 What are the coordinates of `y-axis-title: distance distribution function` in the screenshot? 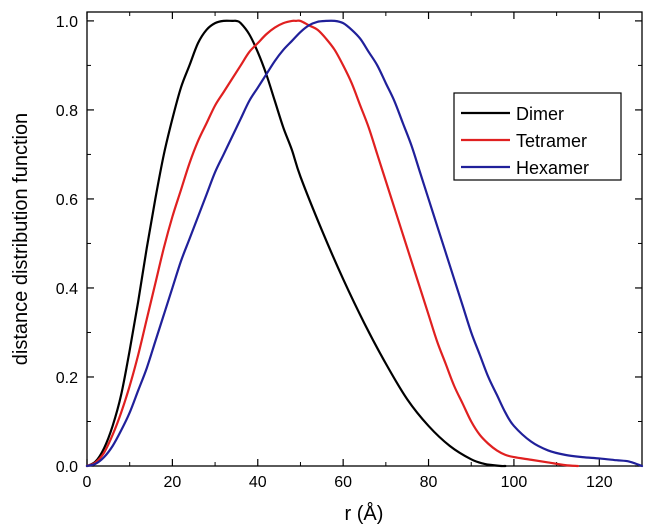 It's located at (21, 239).